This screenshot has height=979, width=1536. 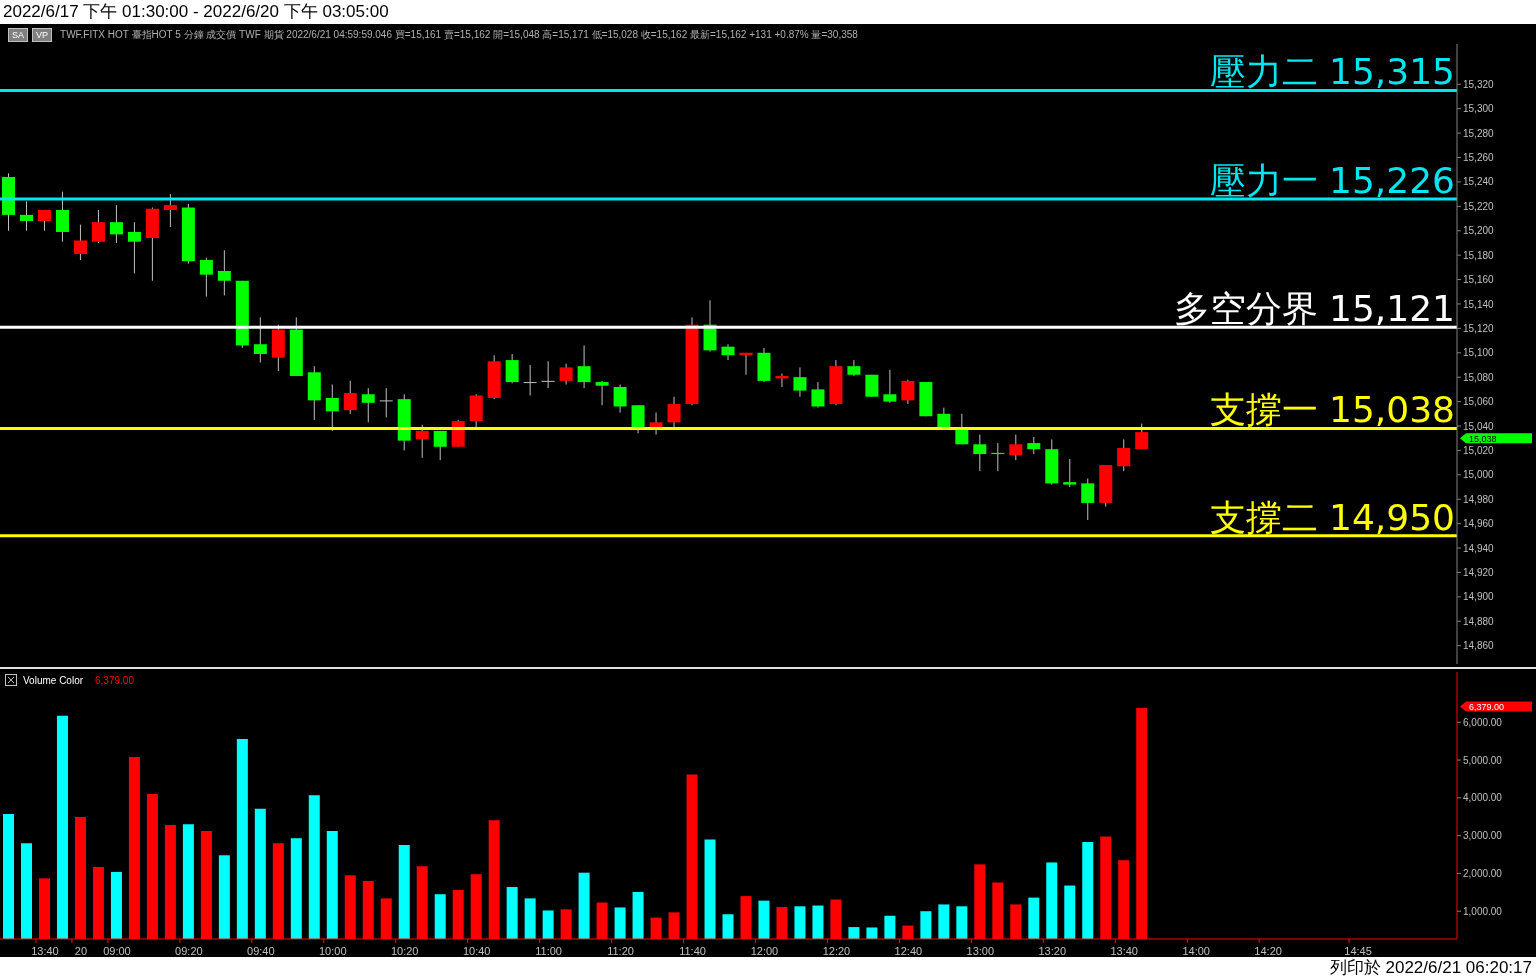 What do you see at coordinates (18, 35) in the screenshot?
I see `text: SA` at bounding box center [18, 35].